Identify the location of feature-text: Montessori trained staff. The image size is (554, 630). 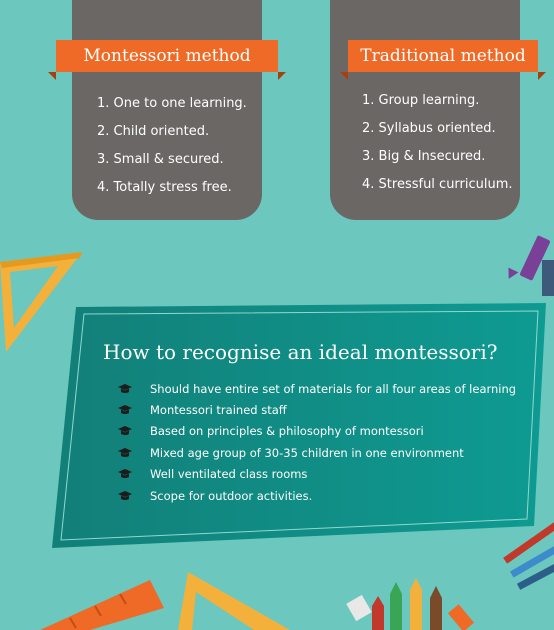
(218, 410).